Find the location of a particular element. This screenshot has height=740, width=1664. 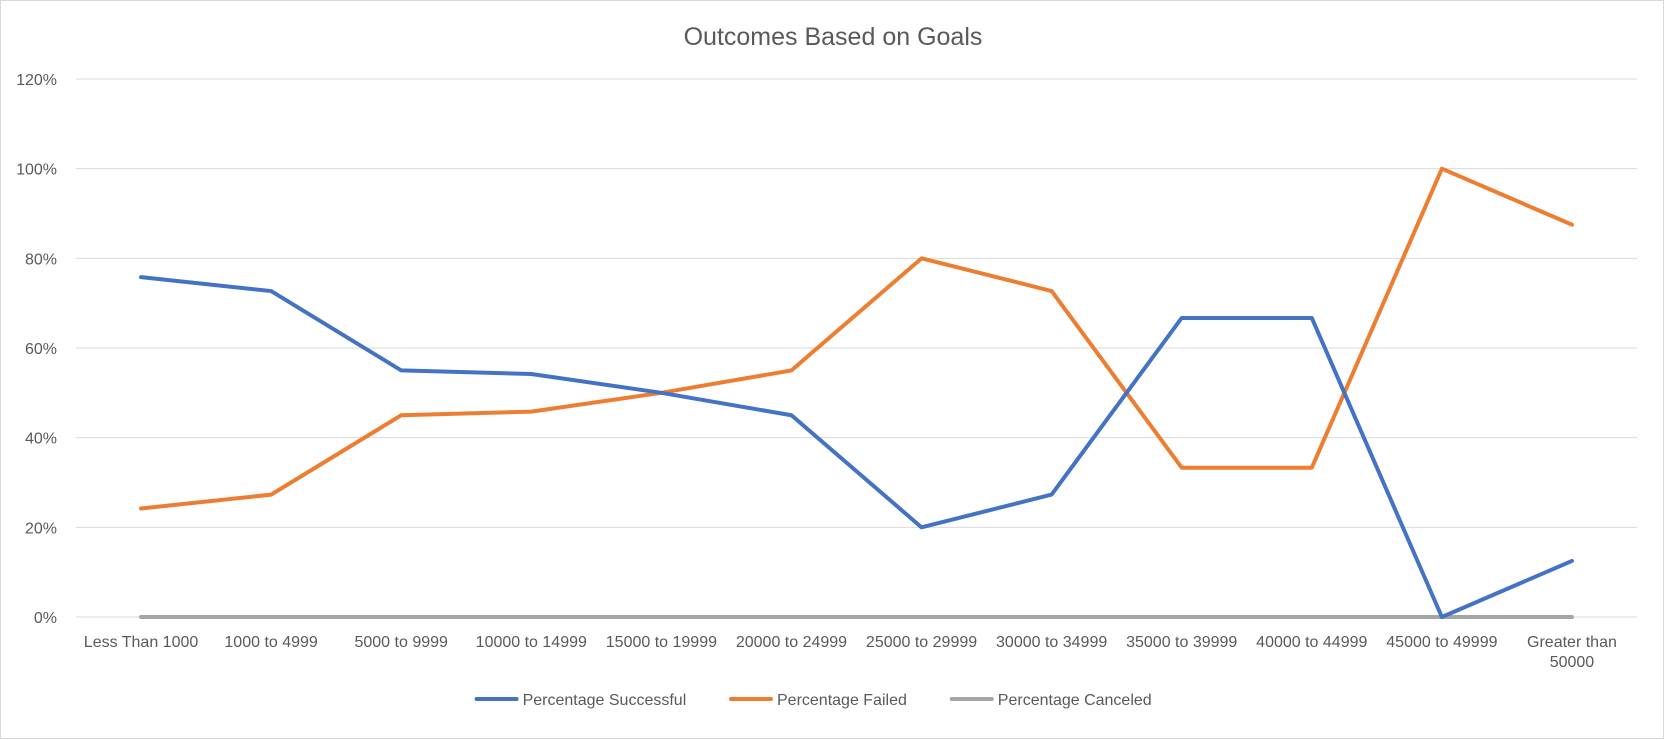

x-tick-label: 20000 to 24999 is located at coordinates (791, 642).